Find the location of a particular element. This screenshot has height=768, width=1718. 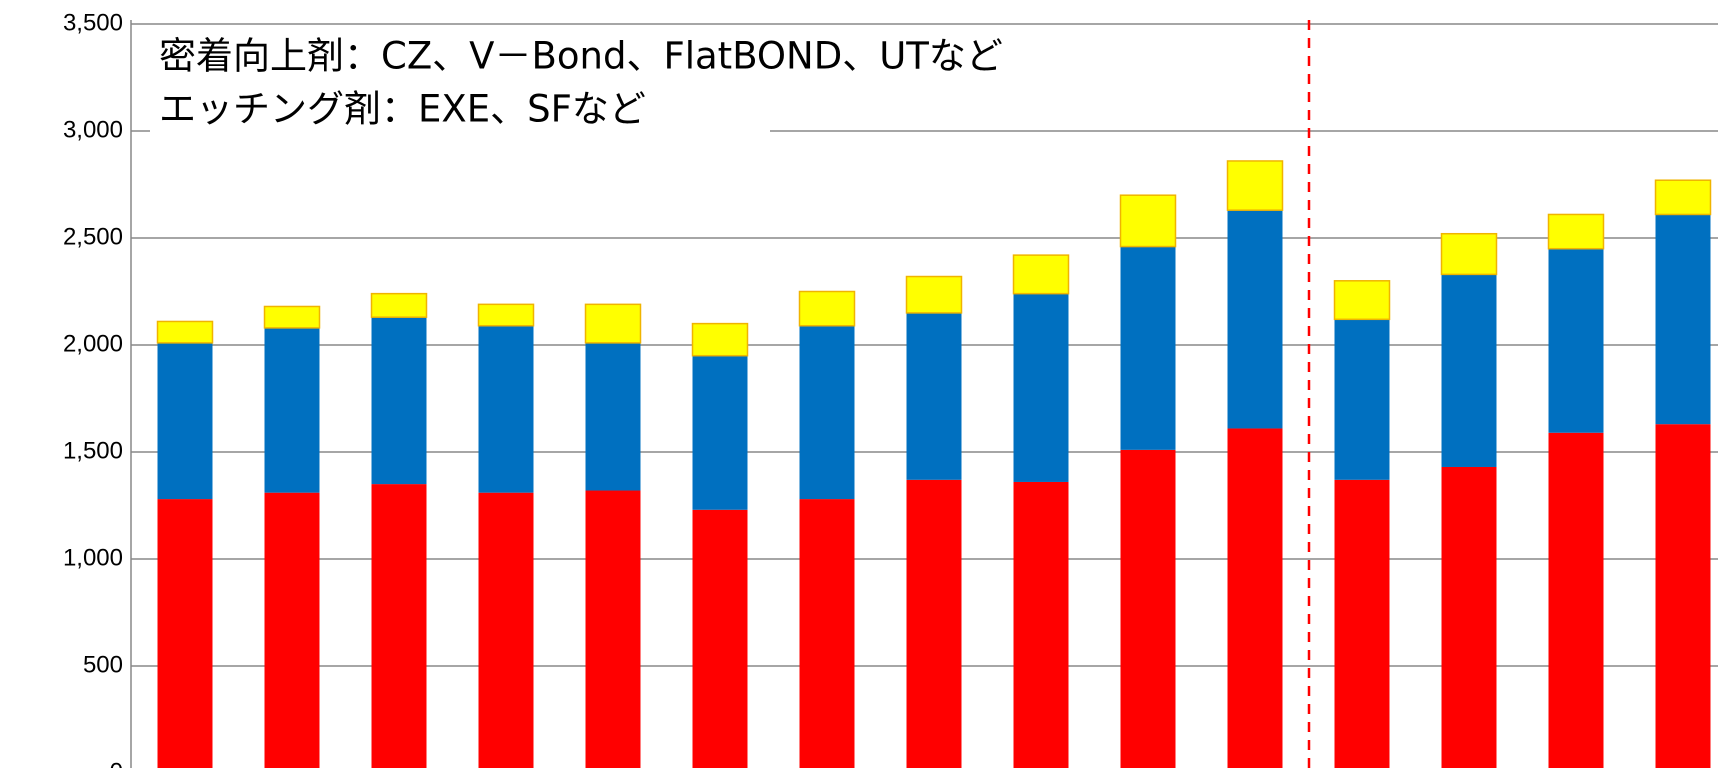

y-tick-label: 3,500 is located at coordinates (93, 22).